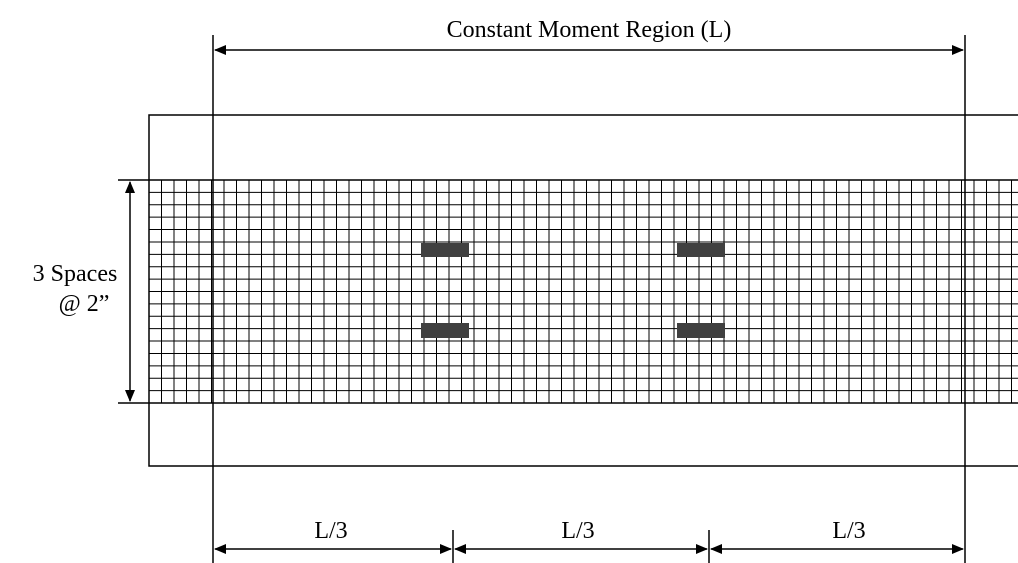 Image resolution: width=1018 pixels, height=563 pixels. Describe the element at coordinates (75, 274) in the screenshot. I see `spacing-label: 3 Spaces` at that location.